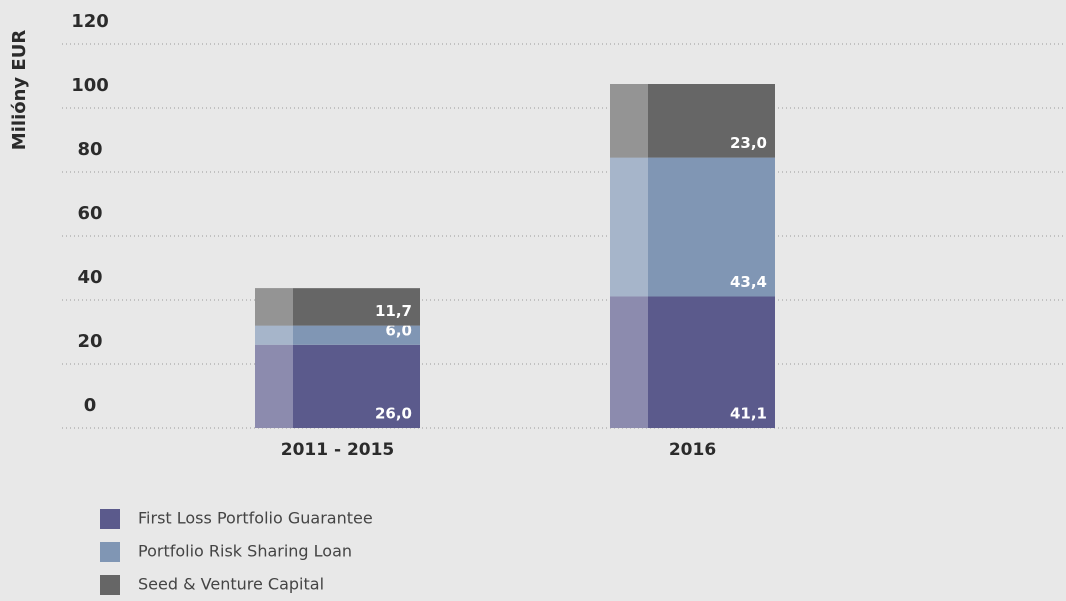  What do you see at coordinates (338, 450) in the screenshot?
I see `x-tick-label: 2011 - 2015` at bounding box center [338, 450].